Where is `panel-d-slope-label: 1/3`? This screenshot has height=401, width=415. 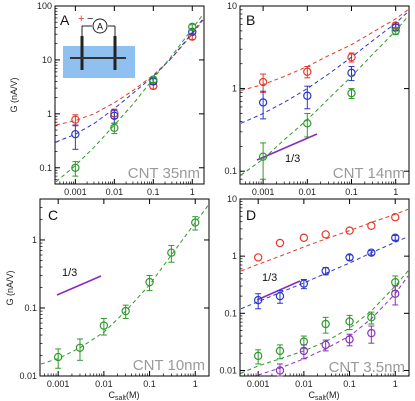
panel-d-slope-label: 1/3 is located at coordinates (269, 278).